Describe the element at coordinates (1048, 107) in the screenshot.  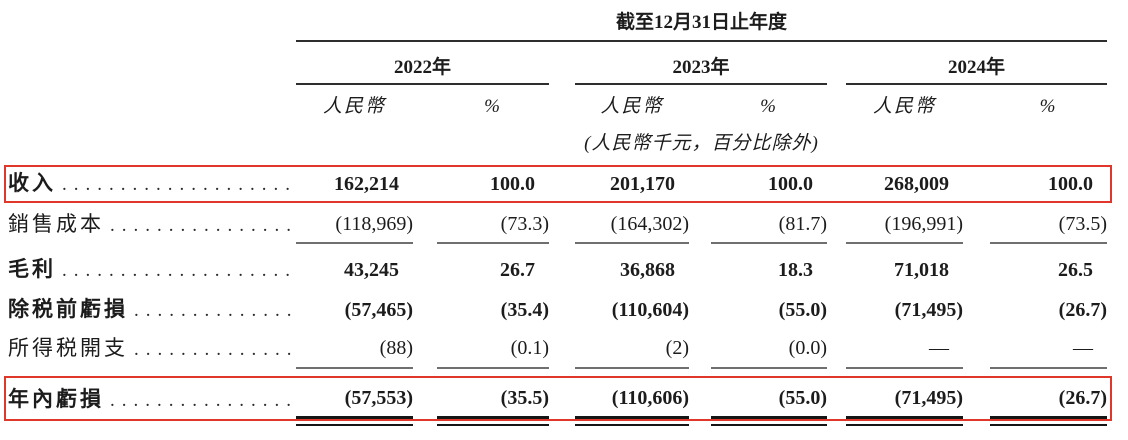
I see `col-header-pct-2024: %` at that location.